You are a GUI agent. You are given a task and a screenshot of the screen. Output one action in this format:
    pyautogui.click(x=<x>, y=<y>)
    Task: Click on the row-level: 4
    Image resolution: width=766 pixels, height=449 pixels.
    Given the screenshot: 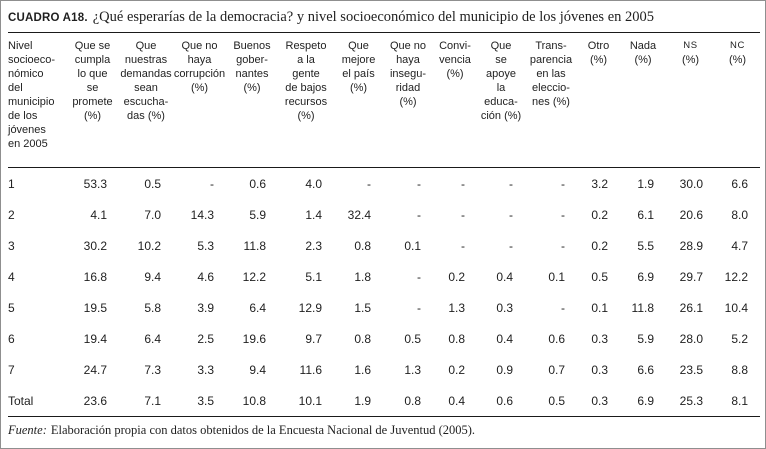 What is the action you would take?
    pyautogui.click(x=11, y=276)
    